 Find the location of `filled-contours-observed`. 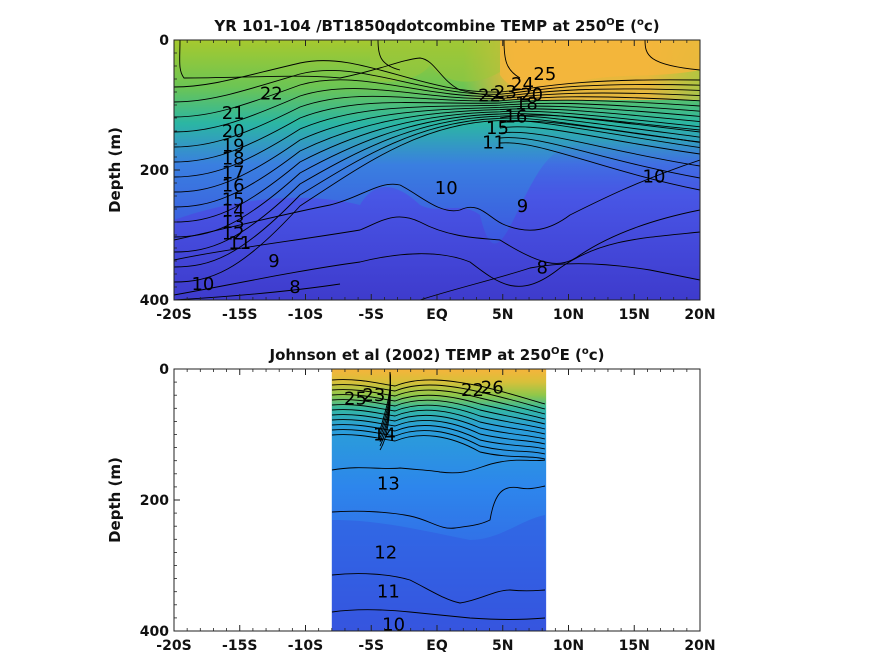

filled-contours-observed is located at coordinates (439, 500).